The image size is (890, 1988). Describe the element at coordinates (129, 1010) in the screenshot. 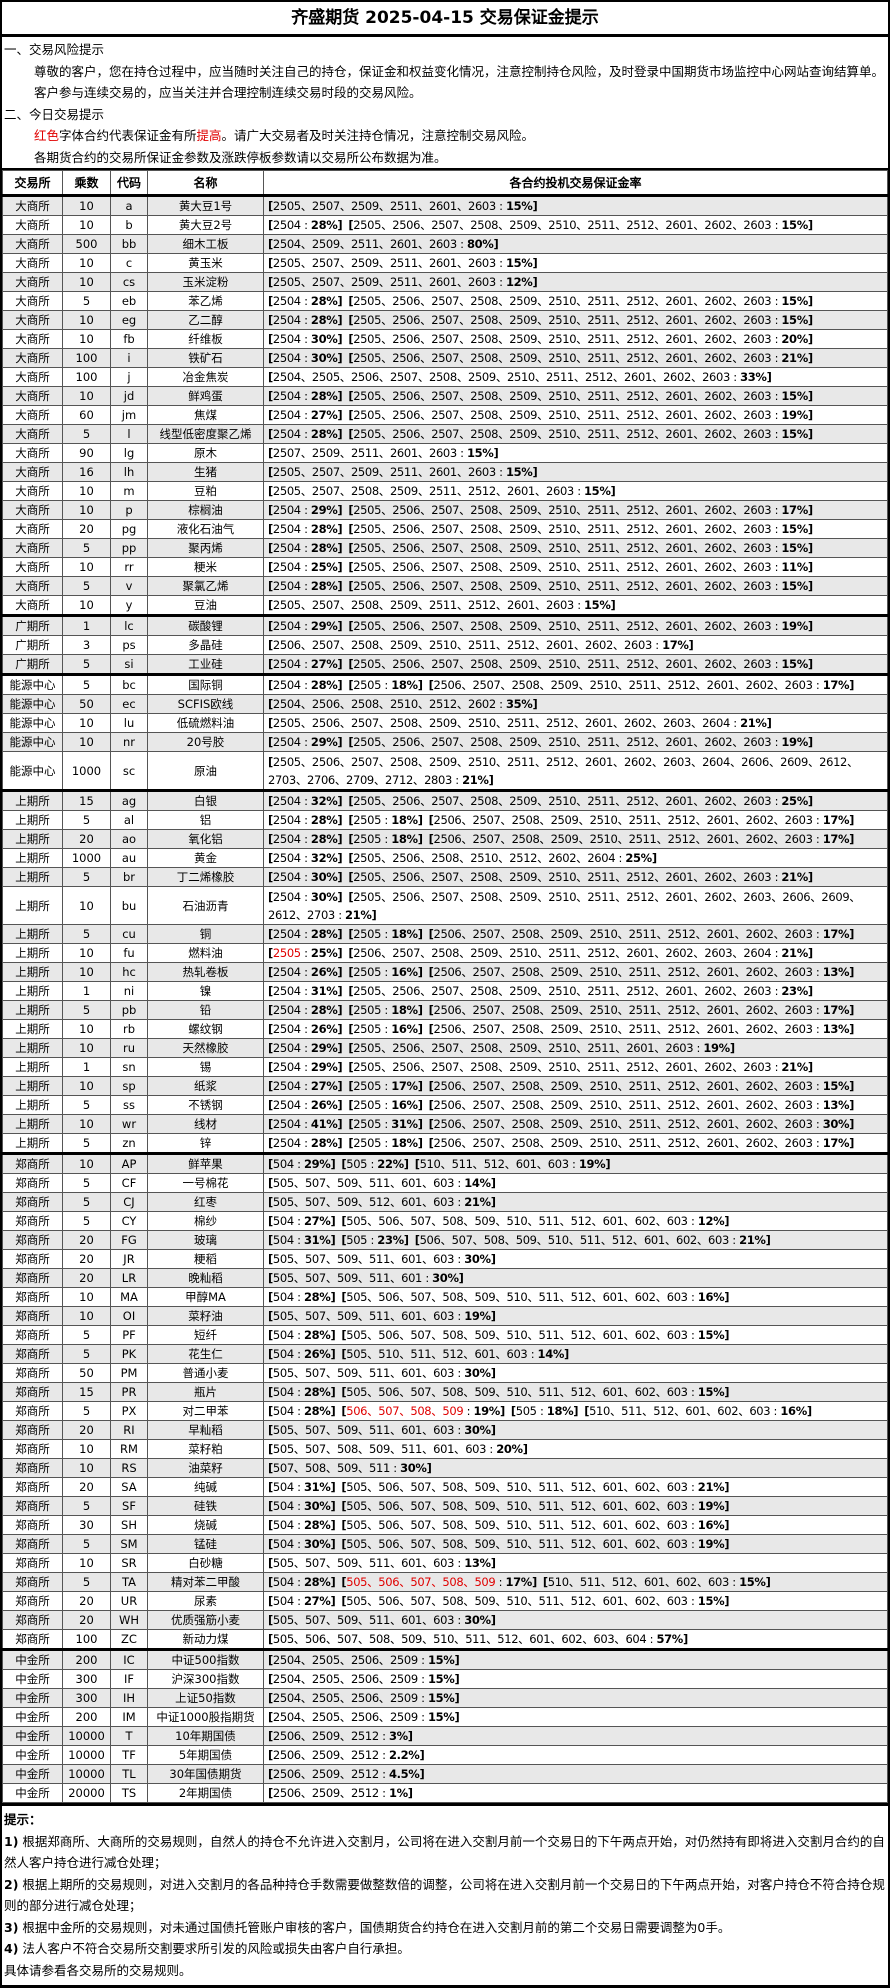

I see `cell-code: pb` at that location.